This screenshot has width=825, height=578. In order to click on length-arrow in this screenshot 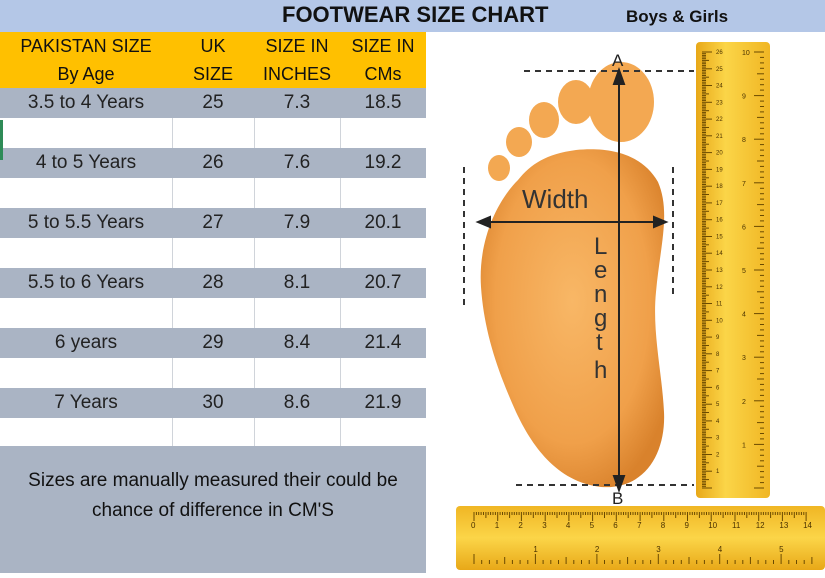, I will do `click(619, 280)`.